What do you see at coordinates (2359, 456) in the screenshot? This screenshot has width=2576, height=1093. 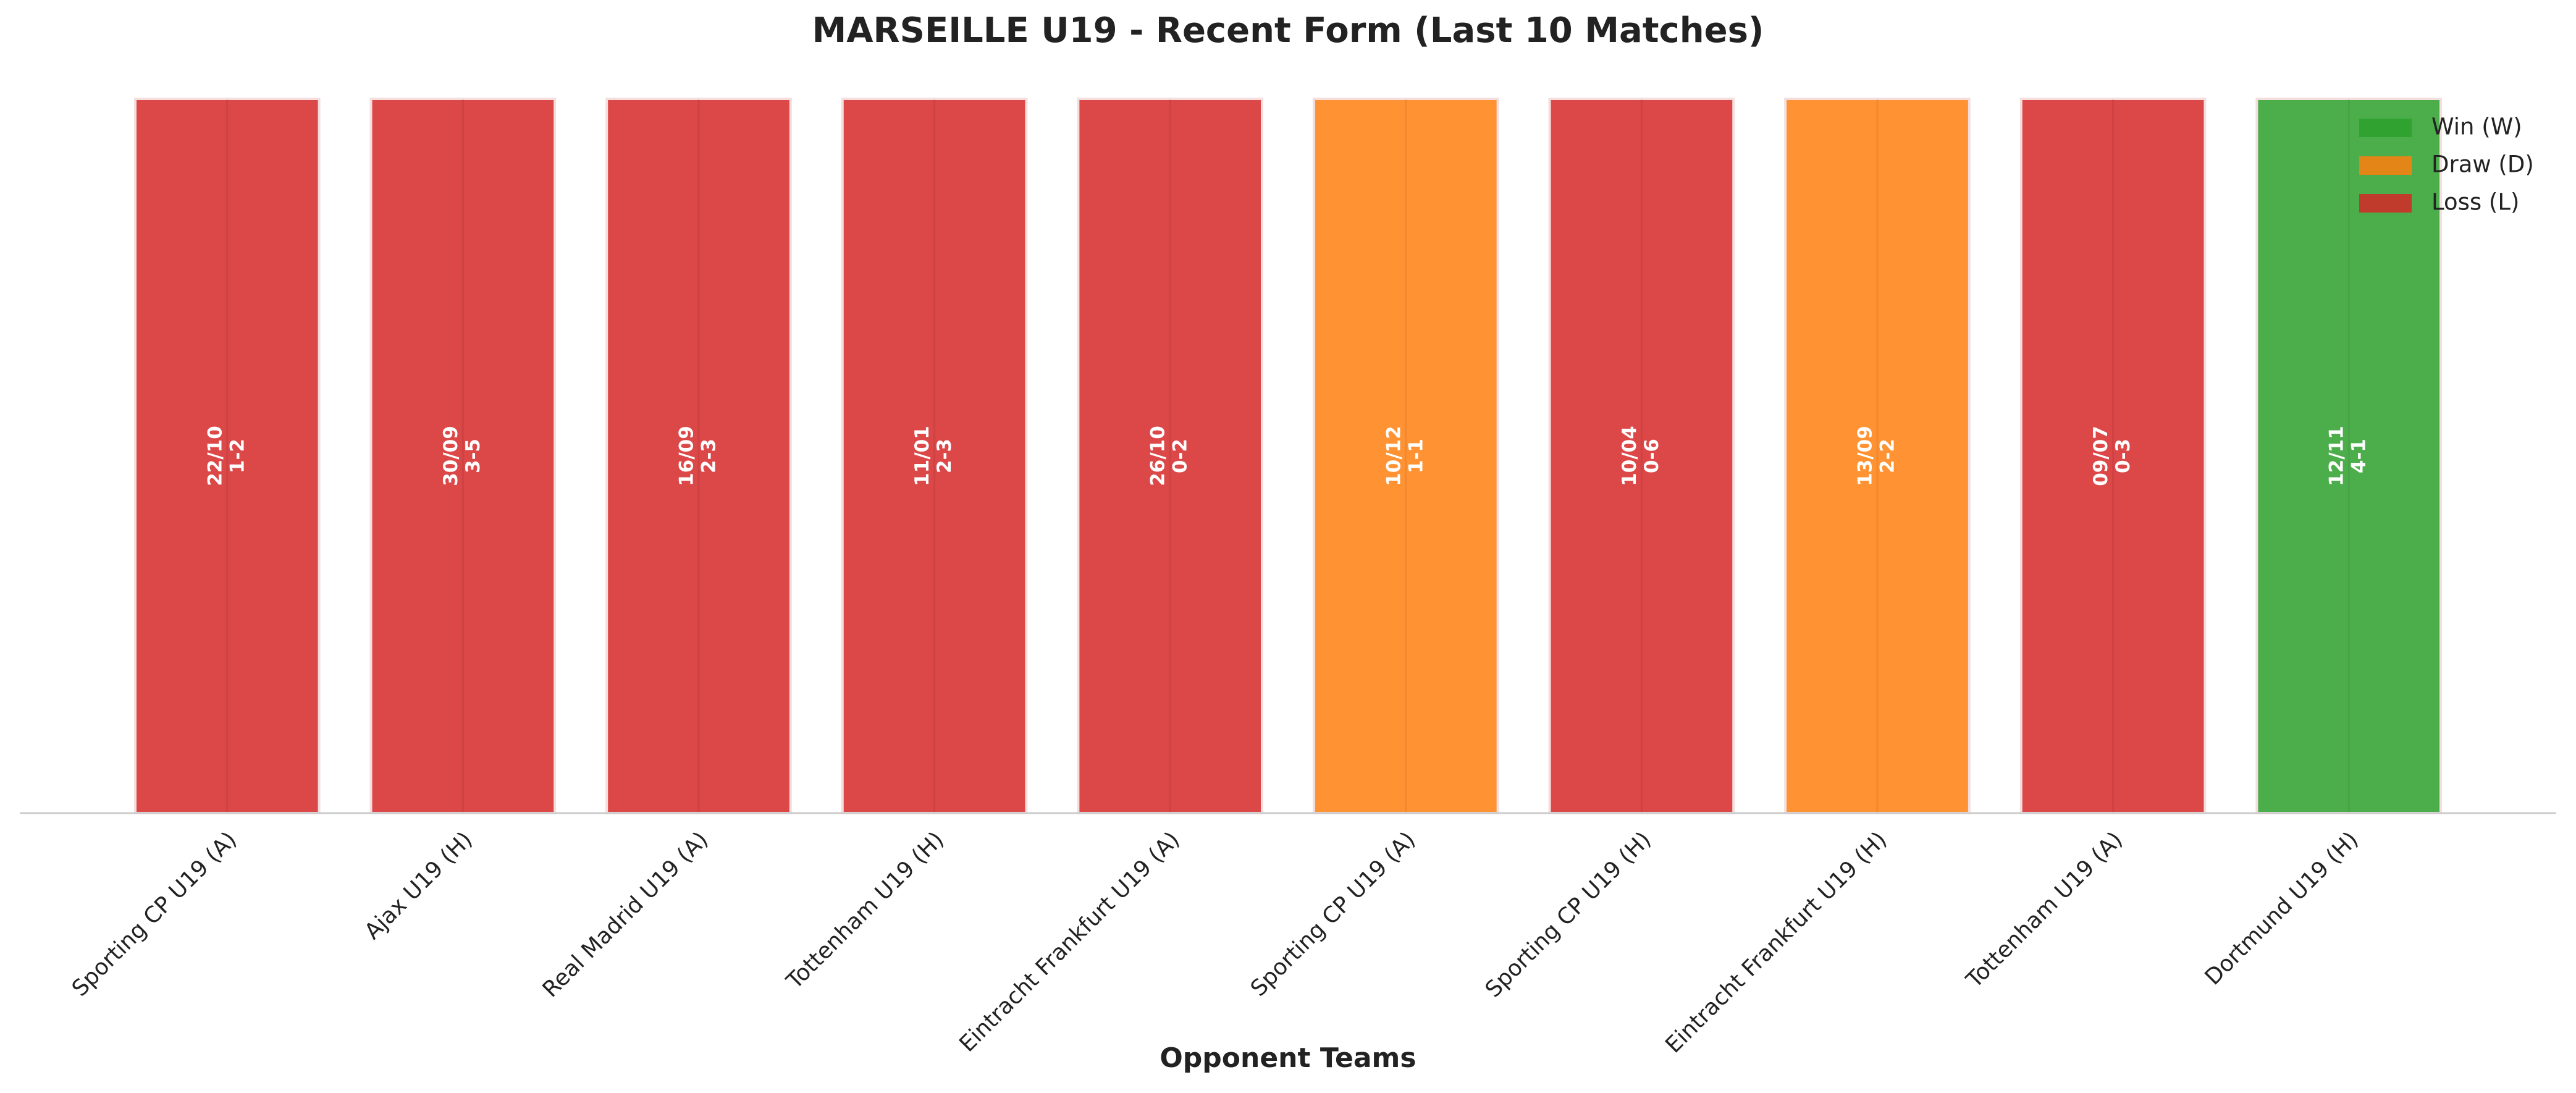 I see `bar-score-label: 4-1` at bounding box center [2359, 456].